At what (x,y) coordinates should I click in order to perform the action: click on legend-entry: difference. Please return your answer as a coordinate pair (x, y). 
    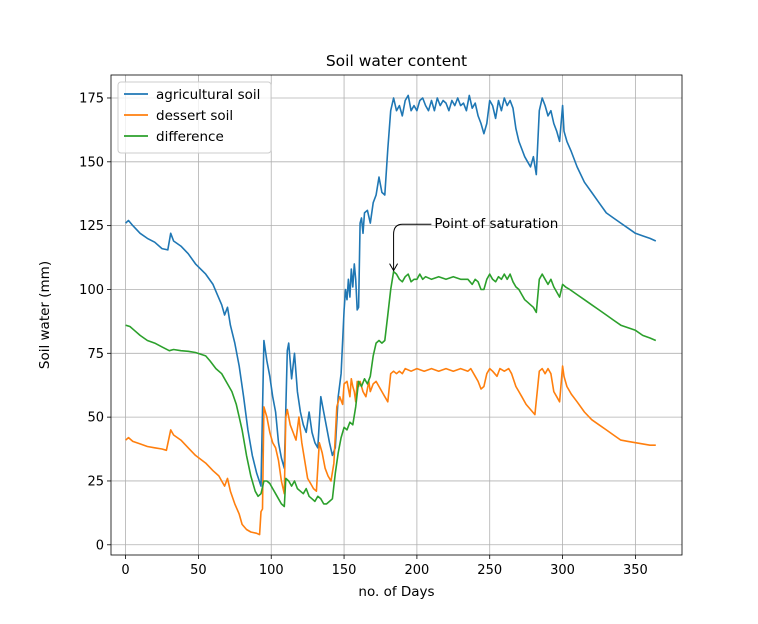
    Looking at the image, I should click on (190, 137).